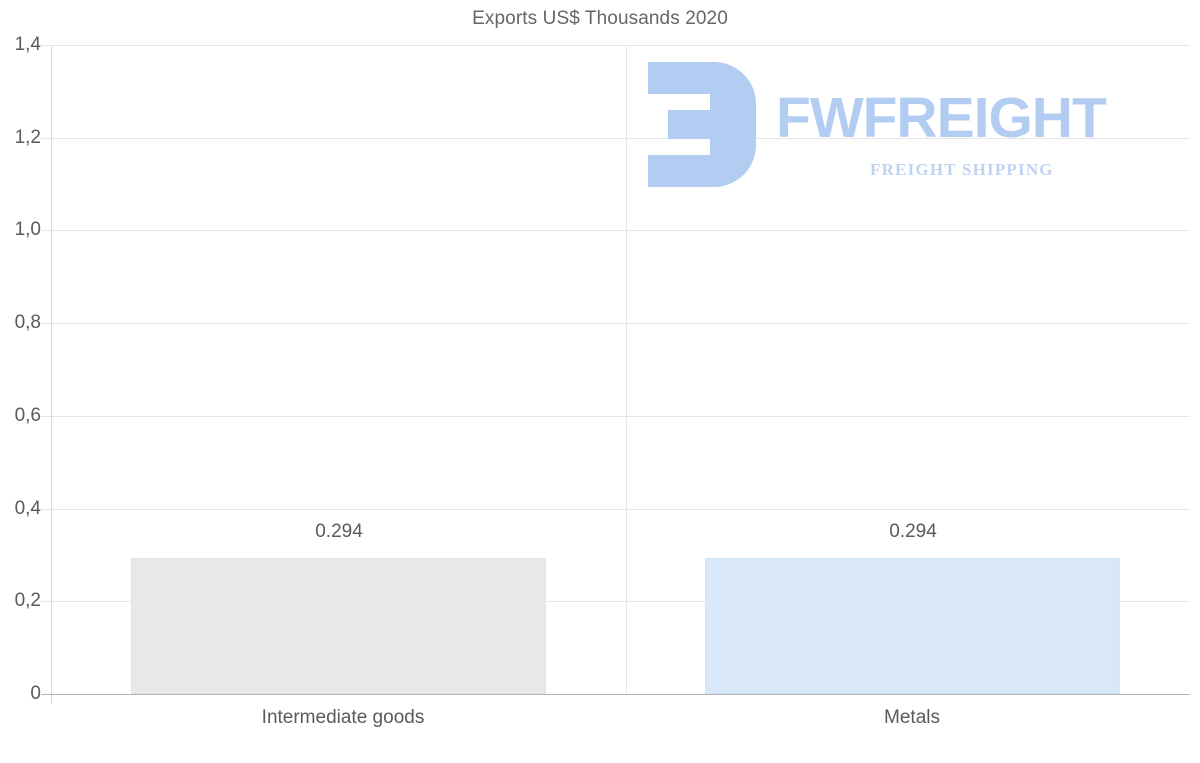  I want to click on y-tick-label-0.8: 0,8, so click(27, 323).